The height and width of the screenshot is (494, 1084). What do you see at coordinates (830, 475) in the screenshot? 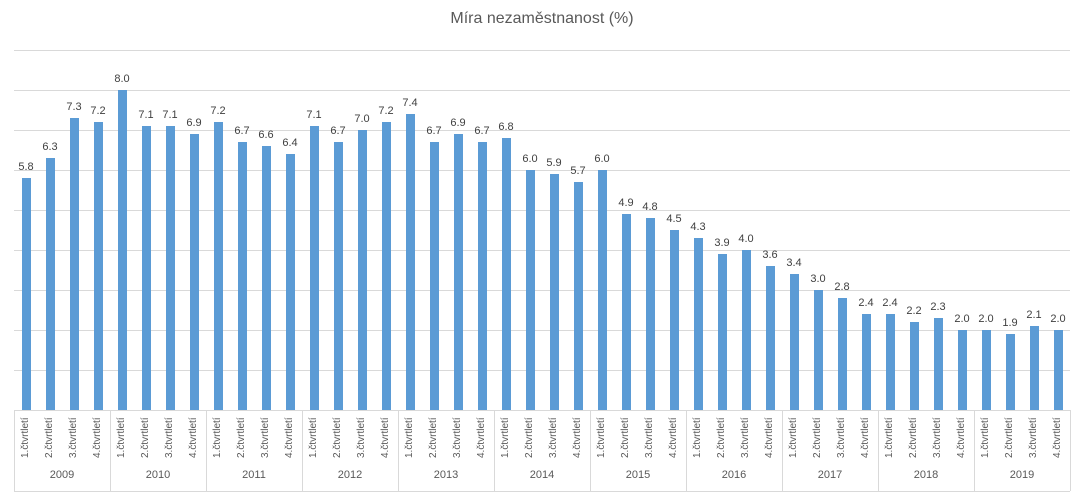
I see `year-tick-label: 2017` at bounding box center [830, 475].